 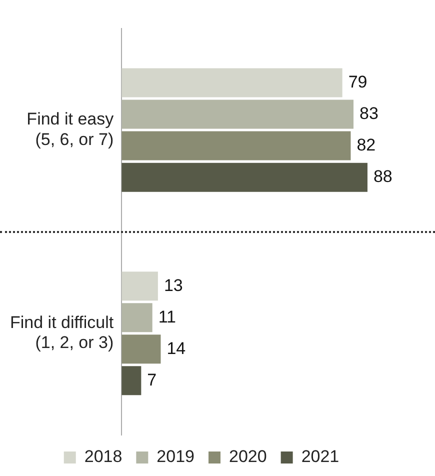 I want to click on y-tick-label: Find it easy (5, 6, or 7), so click(x=70, y=129).